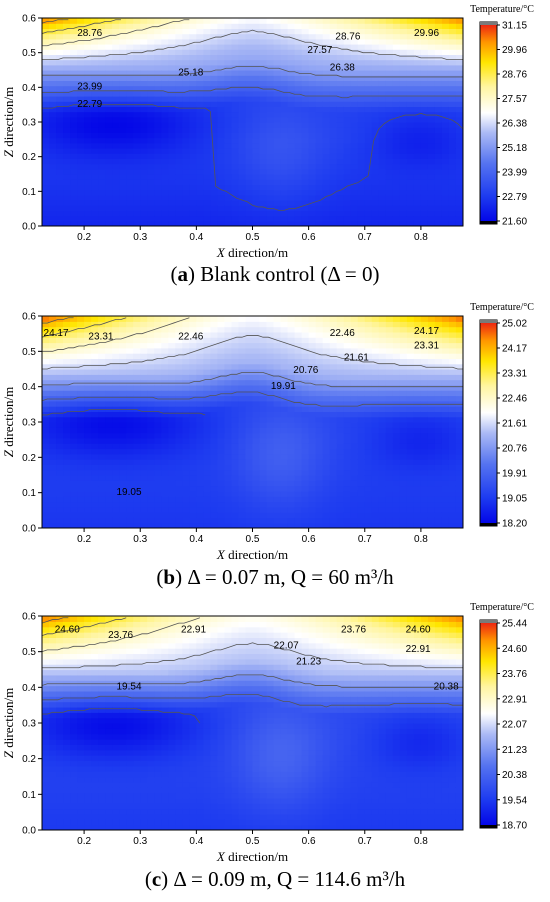  I want to click on x-tick-label: 0.5, so click(253, 539).